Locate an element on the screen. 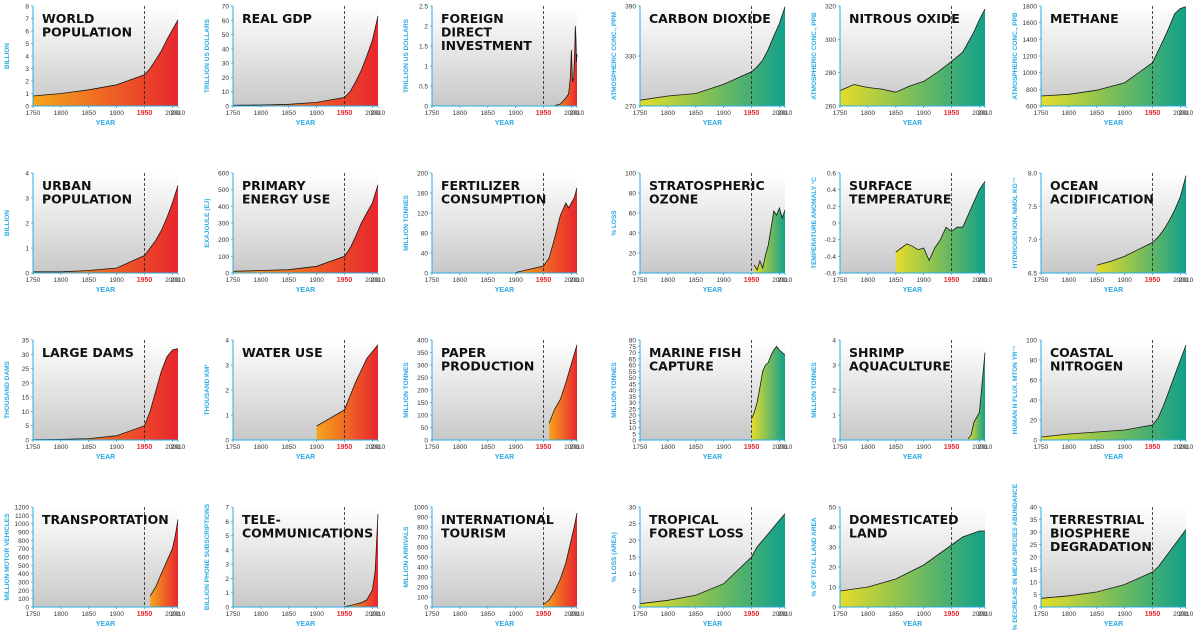  chart-title-line: TELE- is located at coordinates (261, 519).